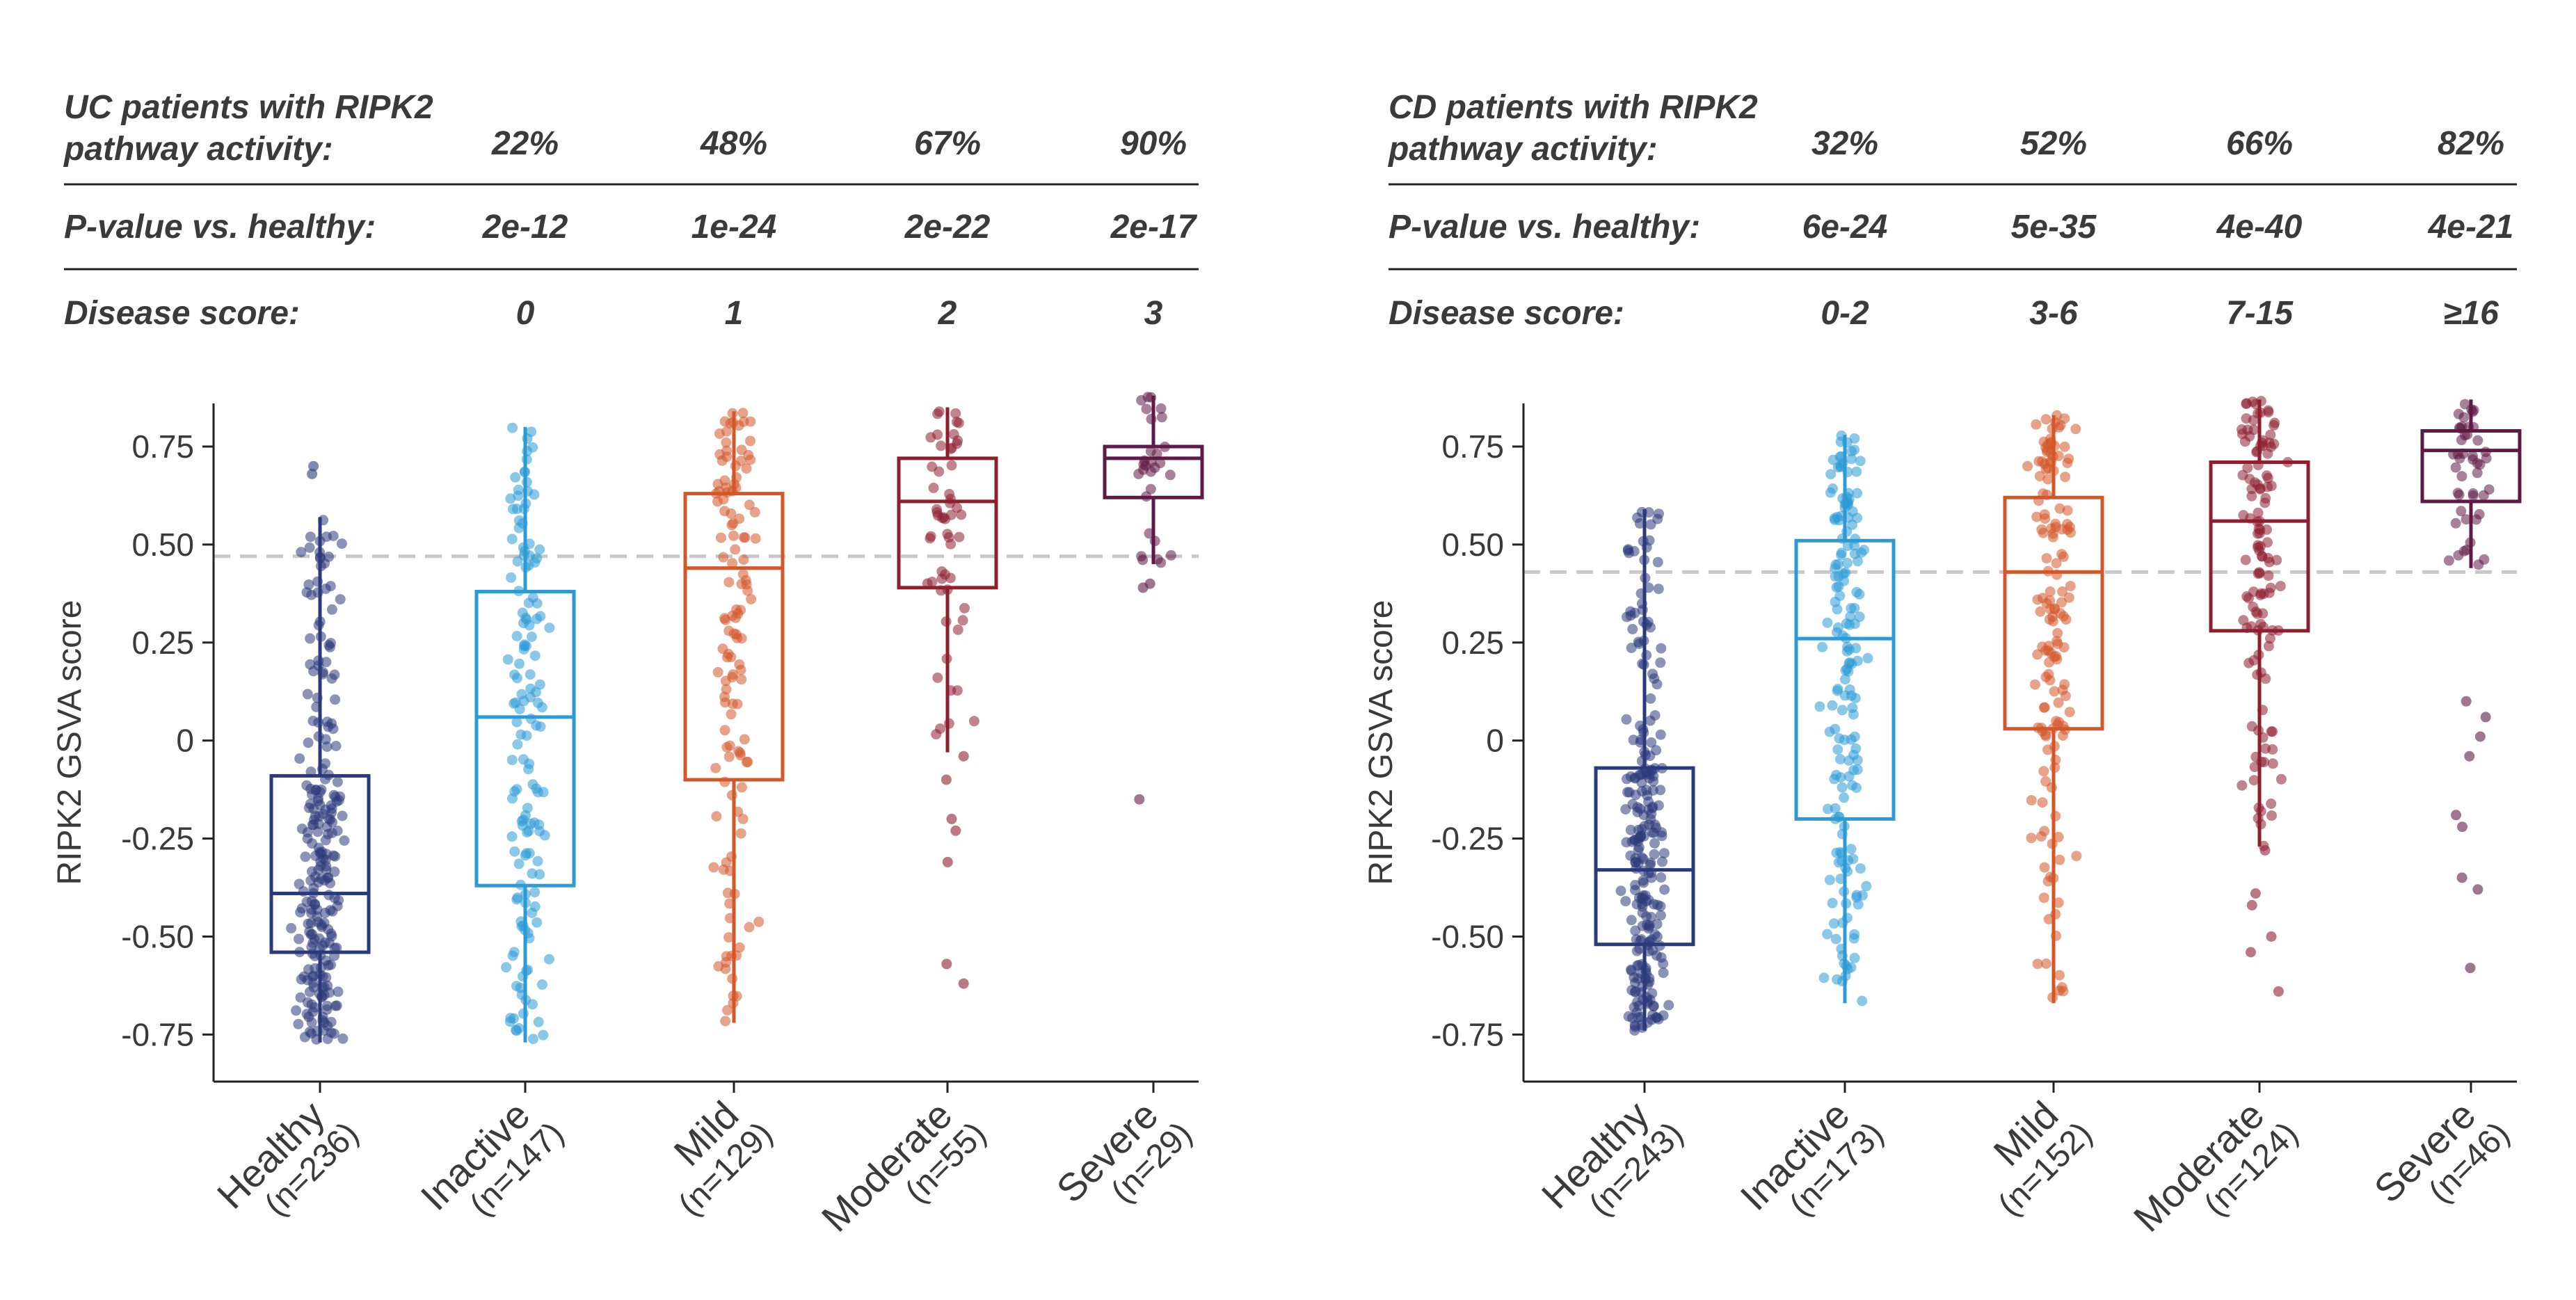  What do you see at coordinates (185, 741) in the screenshot?
I see `uc-ytick-label: 0` at bounding box center [185, 741].